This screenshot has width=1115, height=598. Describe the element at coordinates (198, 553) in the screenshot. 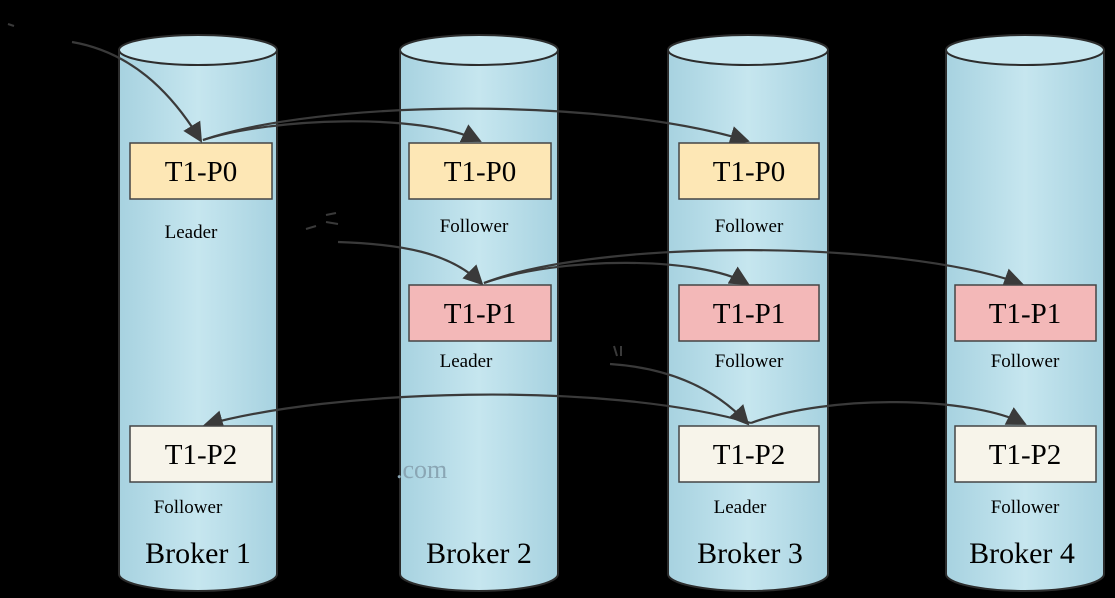

I see `broker-label: Broker 1` at that location.